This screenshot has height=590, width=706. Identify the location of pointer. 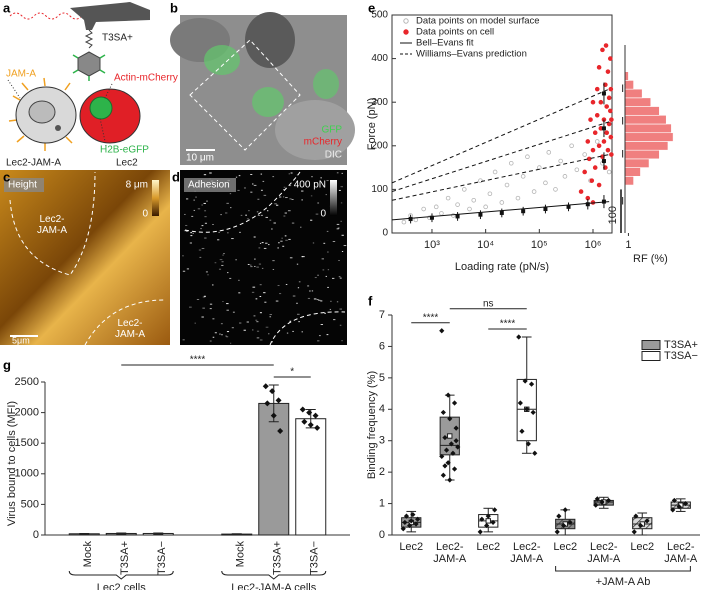
(14, 89).